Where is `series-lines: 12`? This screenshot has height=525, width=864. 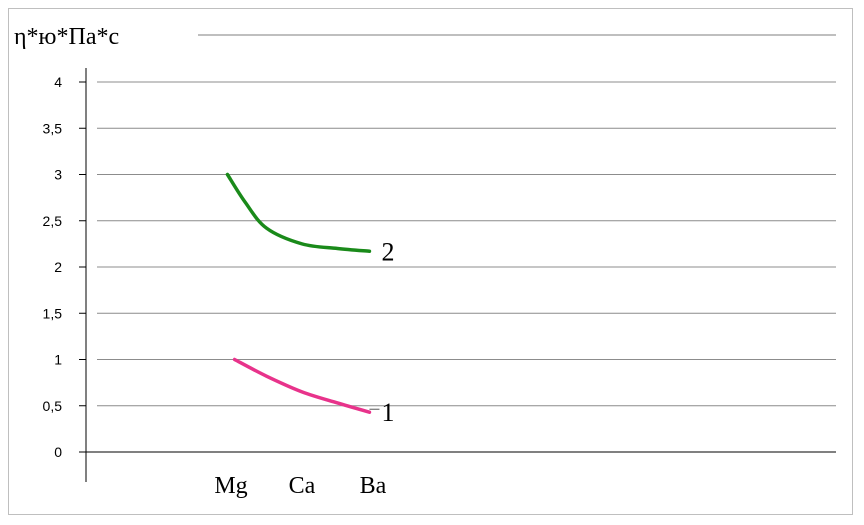 series-lines: 12 is located at coordinates (309, 299).